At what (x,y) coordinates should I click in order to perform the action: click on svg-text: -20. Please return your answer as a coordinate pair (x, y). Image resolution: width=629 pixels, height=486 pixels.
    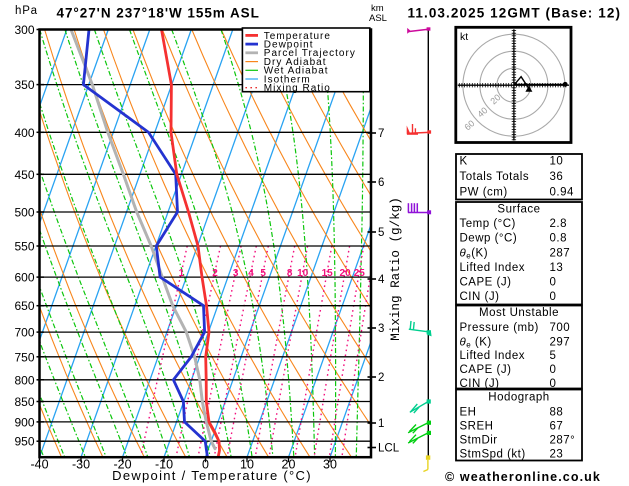
    Looking at the image, I should click on (122, 464).